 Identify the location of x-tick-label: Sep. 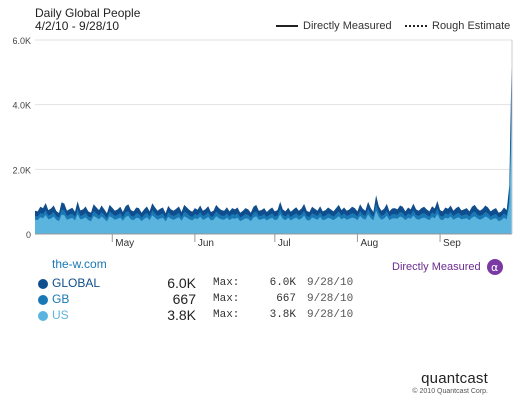
(452, 243).